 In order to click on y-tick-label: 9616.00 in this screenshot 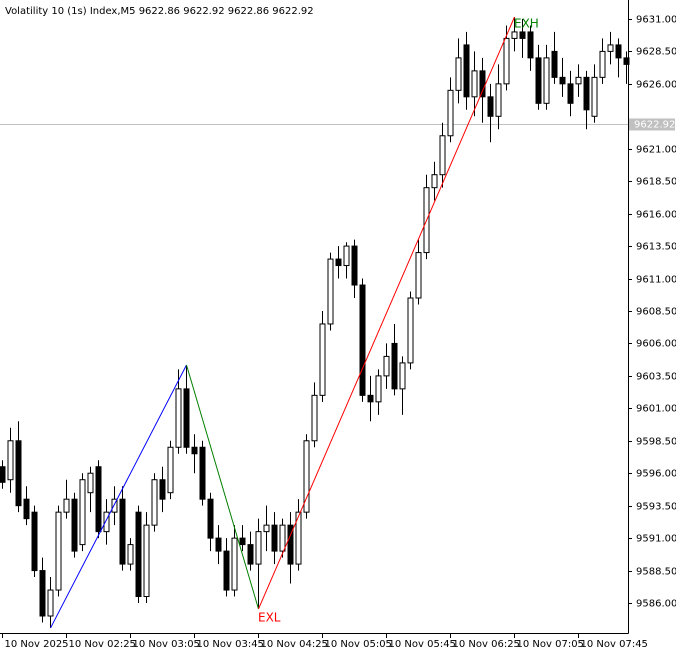, I will do `click(656, 215)`.